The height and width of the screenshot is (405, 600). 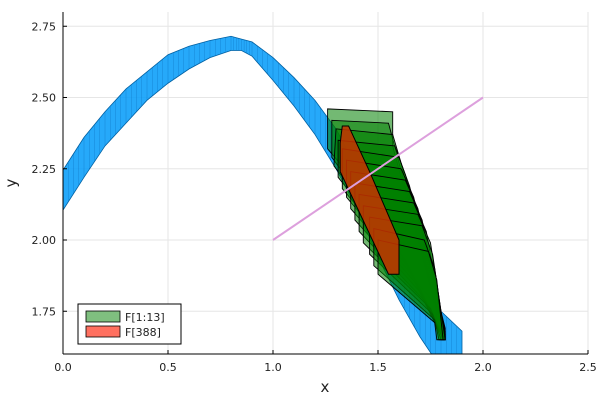 What do you see at coordinates (325, 387) in the screenshot?
I see `x-axis-label: x` at bounding box center [325, 387].